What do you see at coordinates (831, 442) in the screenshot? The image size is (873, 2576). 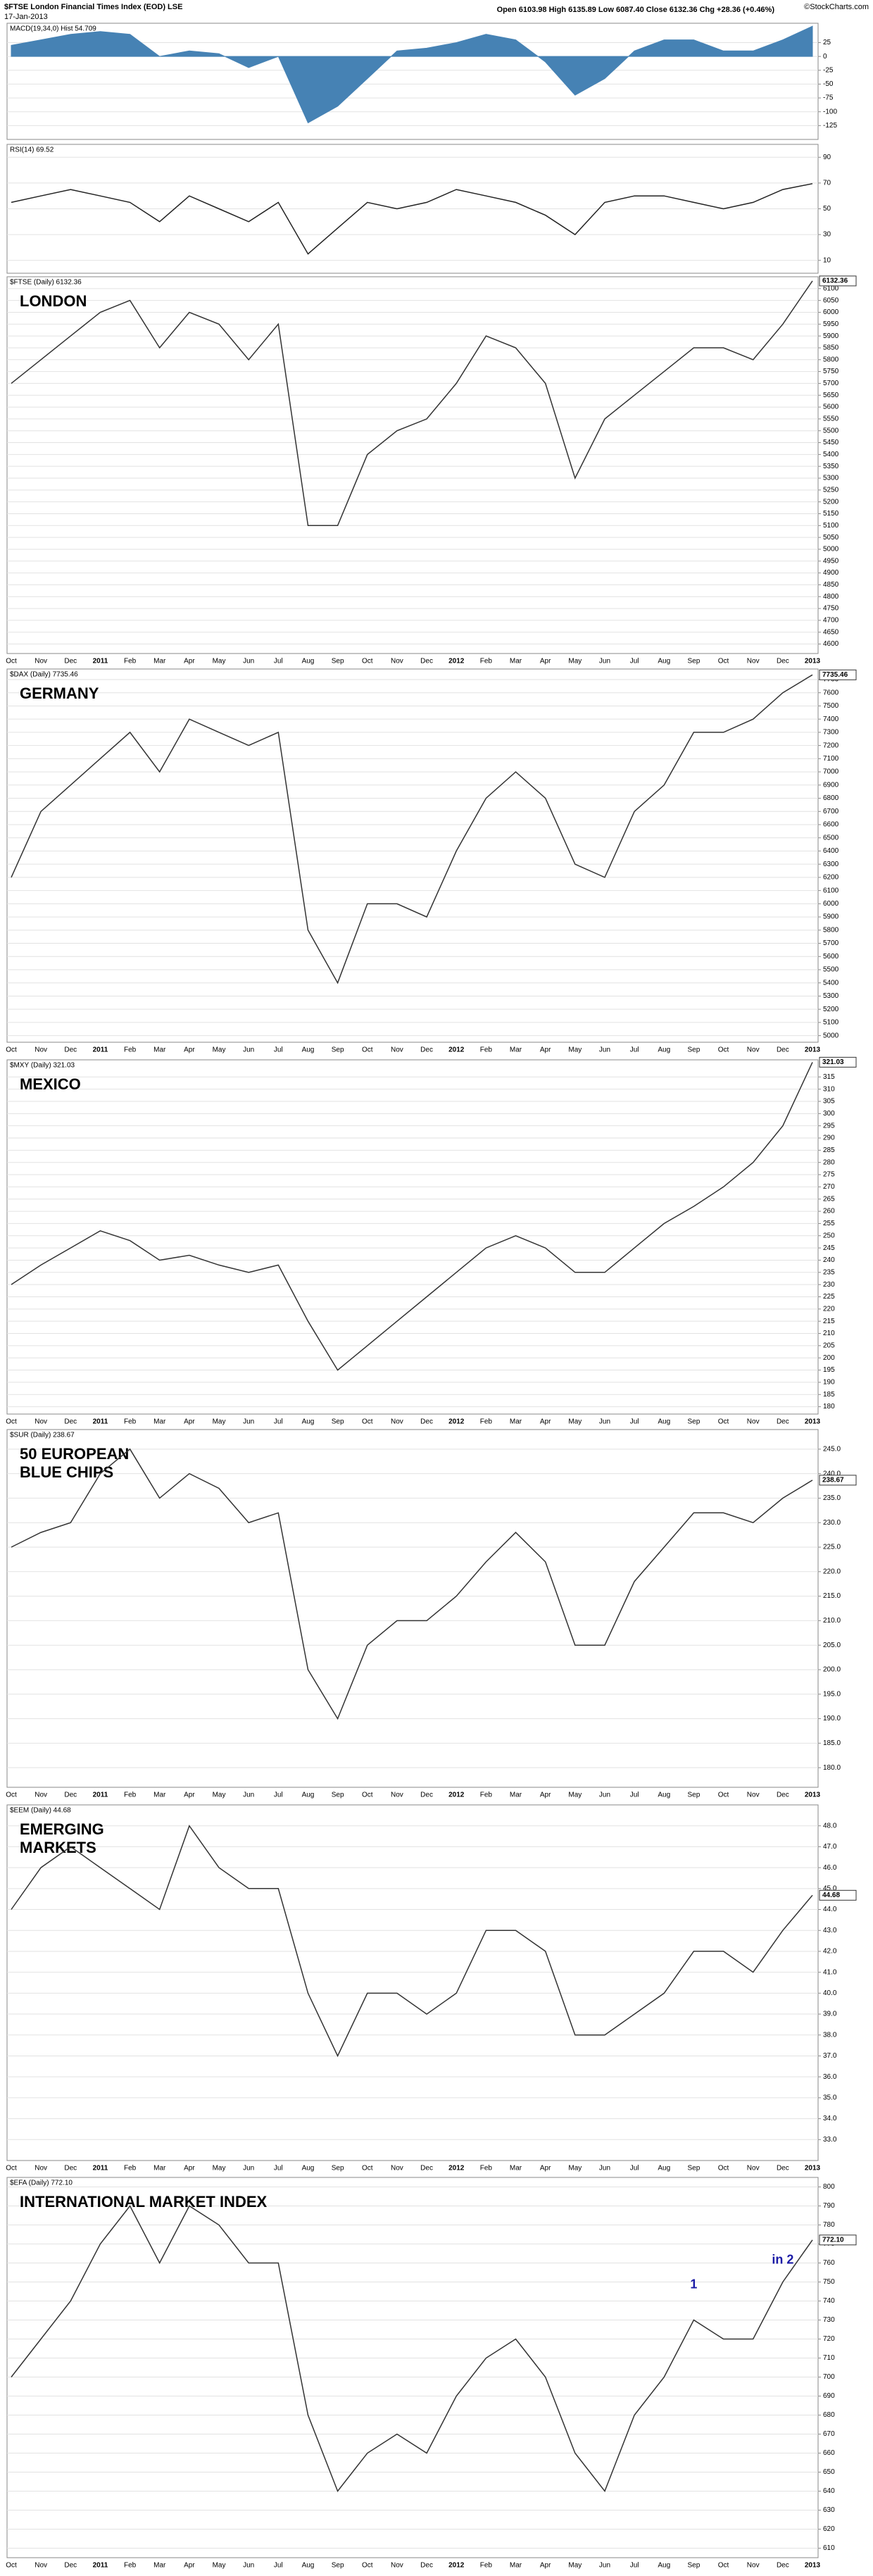 I see `y-tick-label: 5450` at bounding box center [831, 442].